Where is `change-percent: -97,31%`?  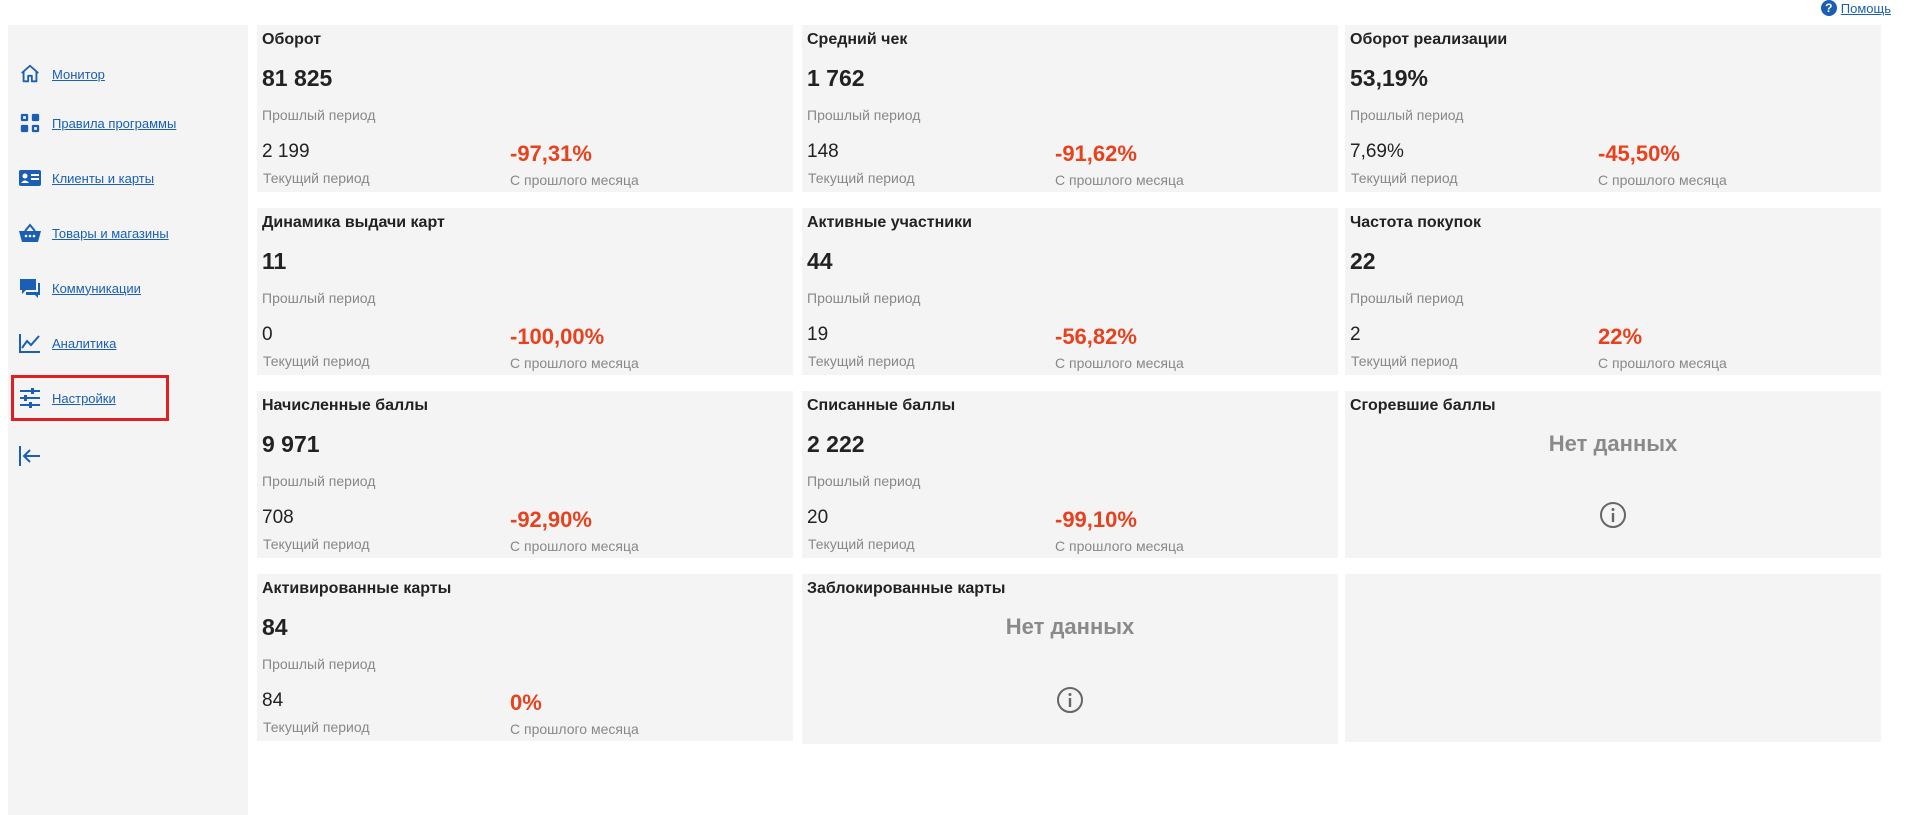
change-percent: -97,31% is located at coordinates (551, 153).